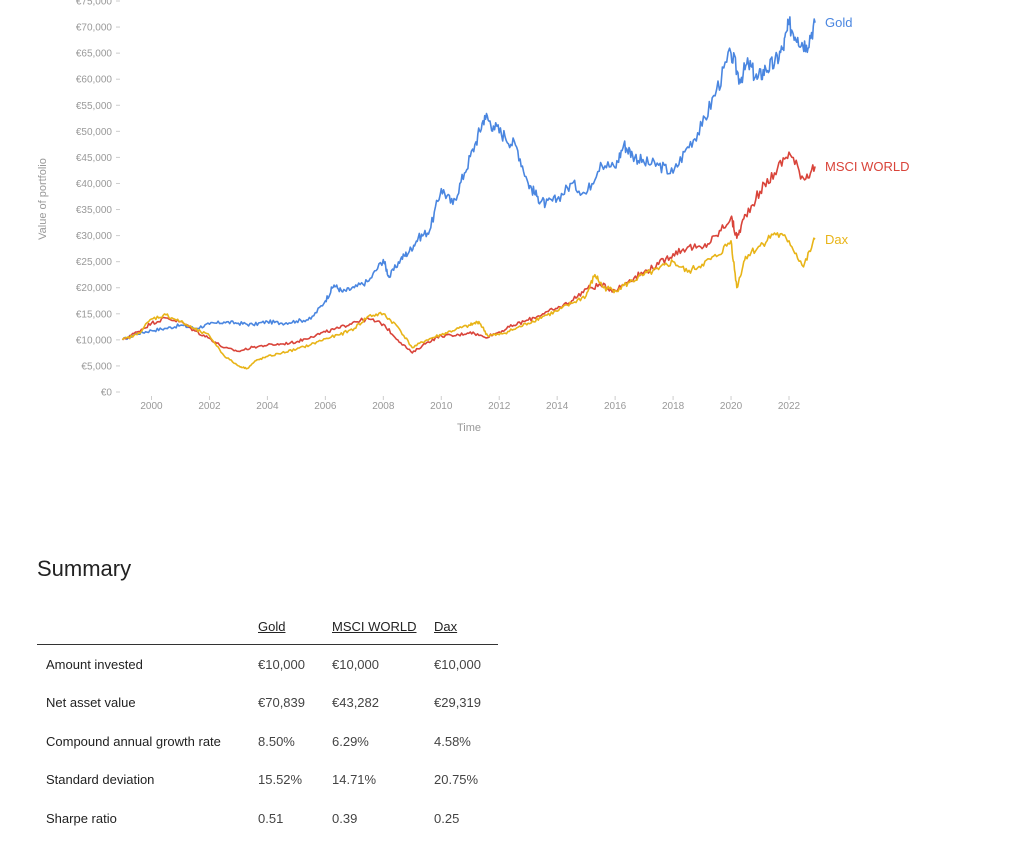 Image resolution: width=1017 pixels, height=846 pixels. I want to click on summary-header-gold: Gold, so click(295, 629).